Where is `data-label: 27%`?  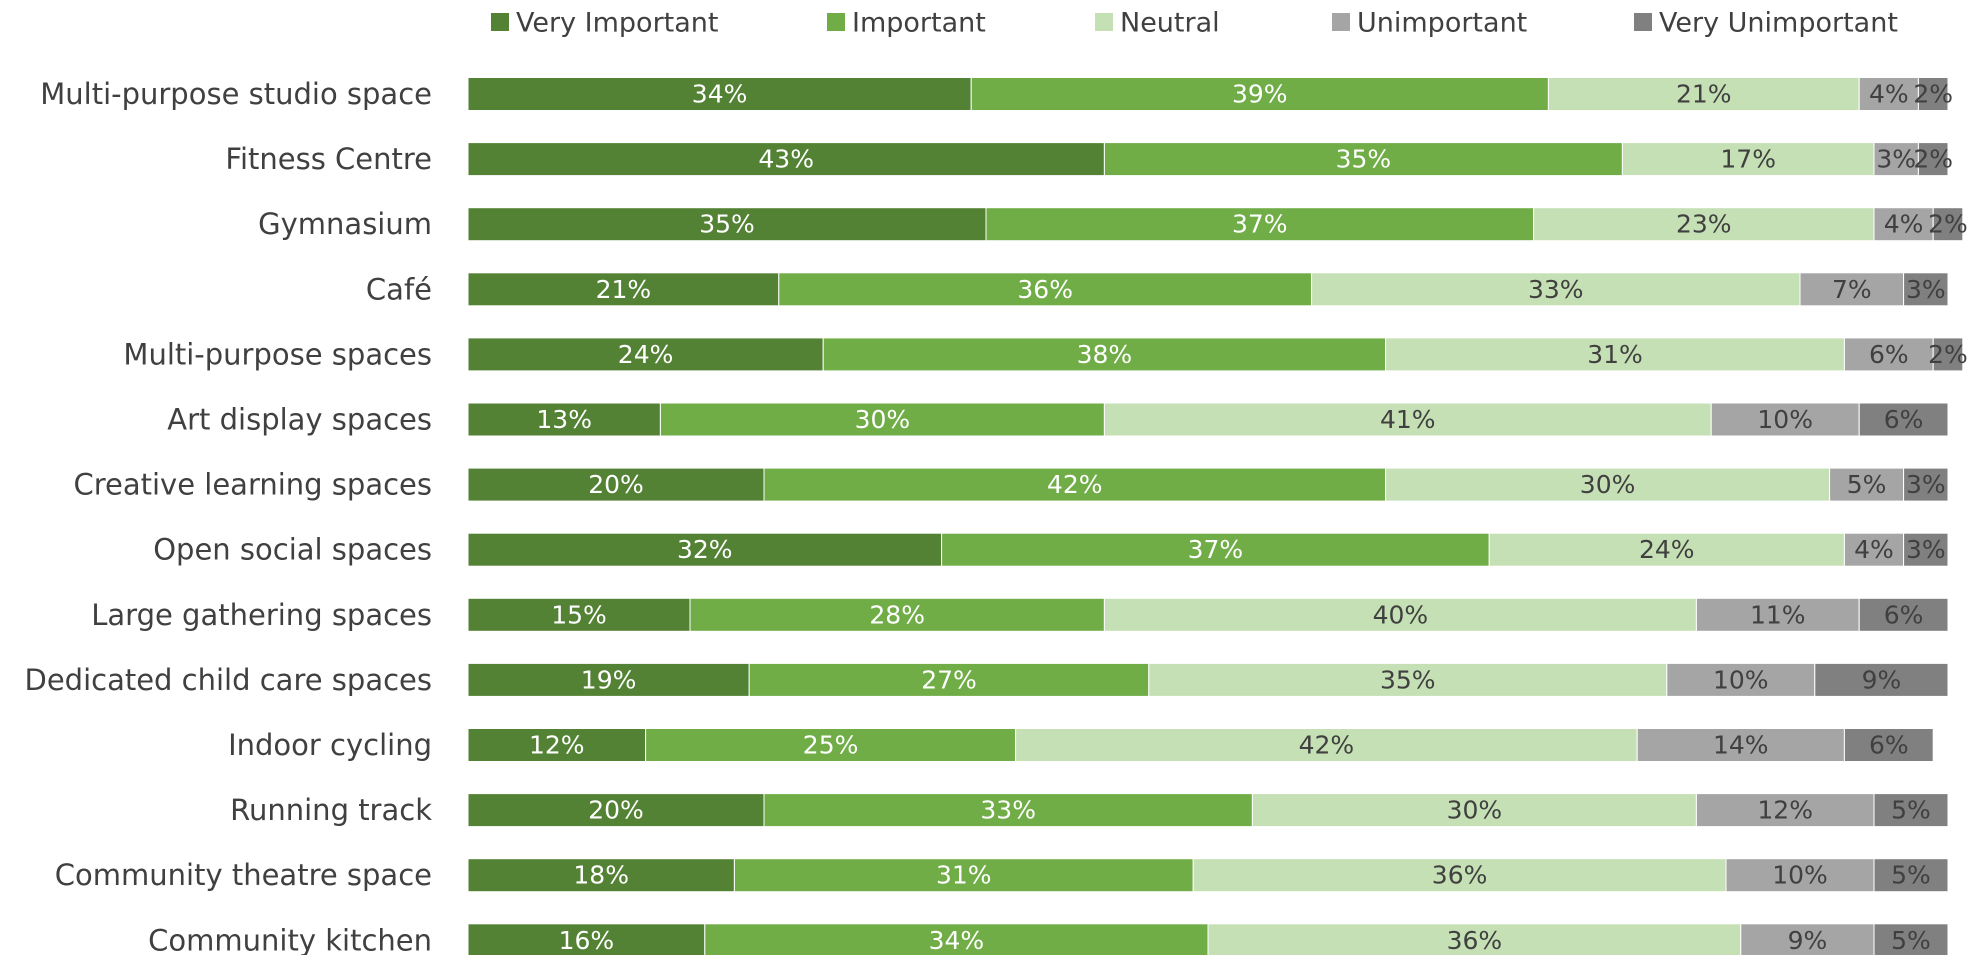 data-label: 27% is located at coordinates (949, 679).